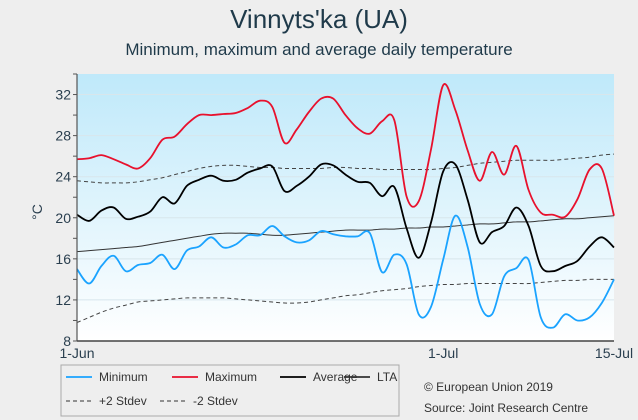 This screenshot has height=420, width=638. Describe the element at coordinates (123, 401) in the screenshot. I see `legend-label: +2 Stdev` at that location.